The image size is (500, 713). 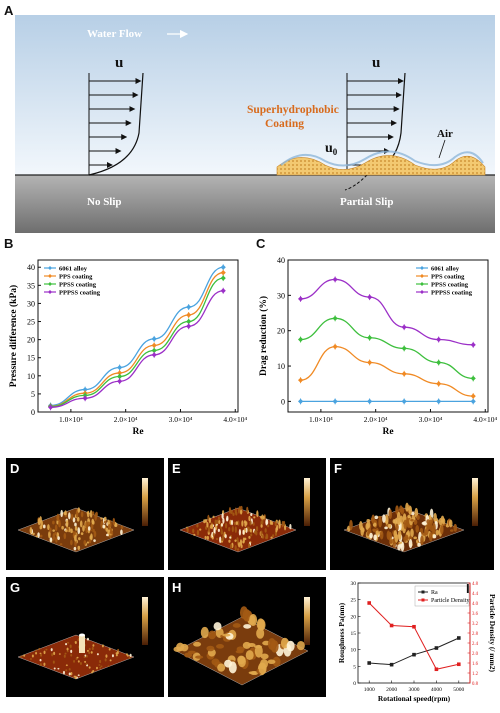 I want to click on no-slip-velocity-profile, so click(x=116, y=124).